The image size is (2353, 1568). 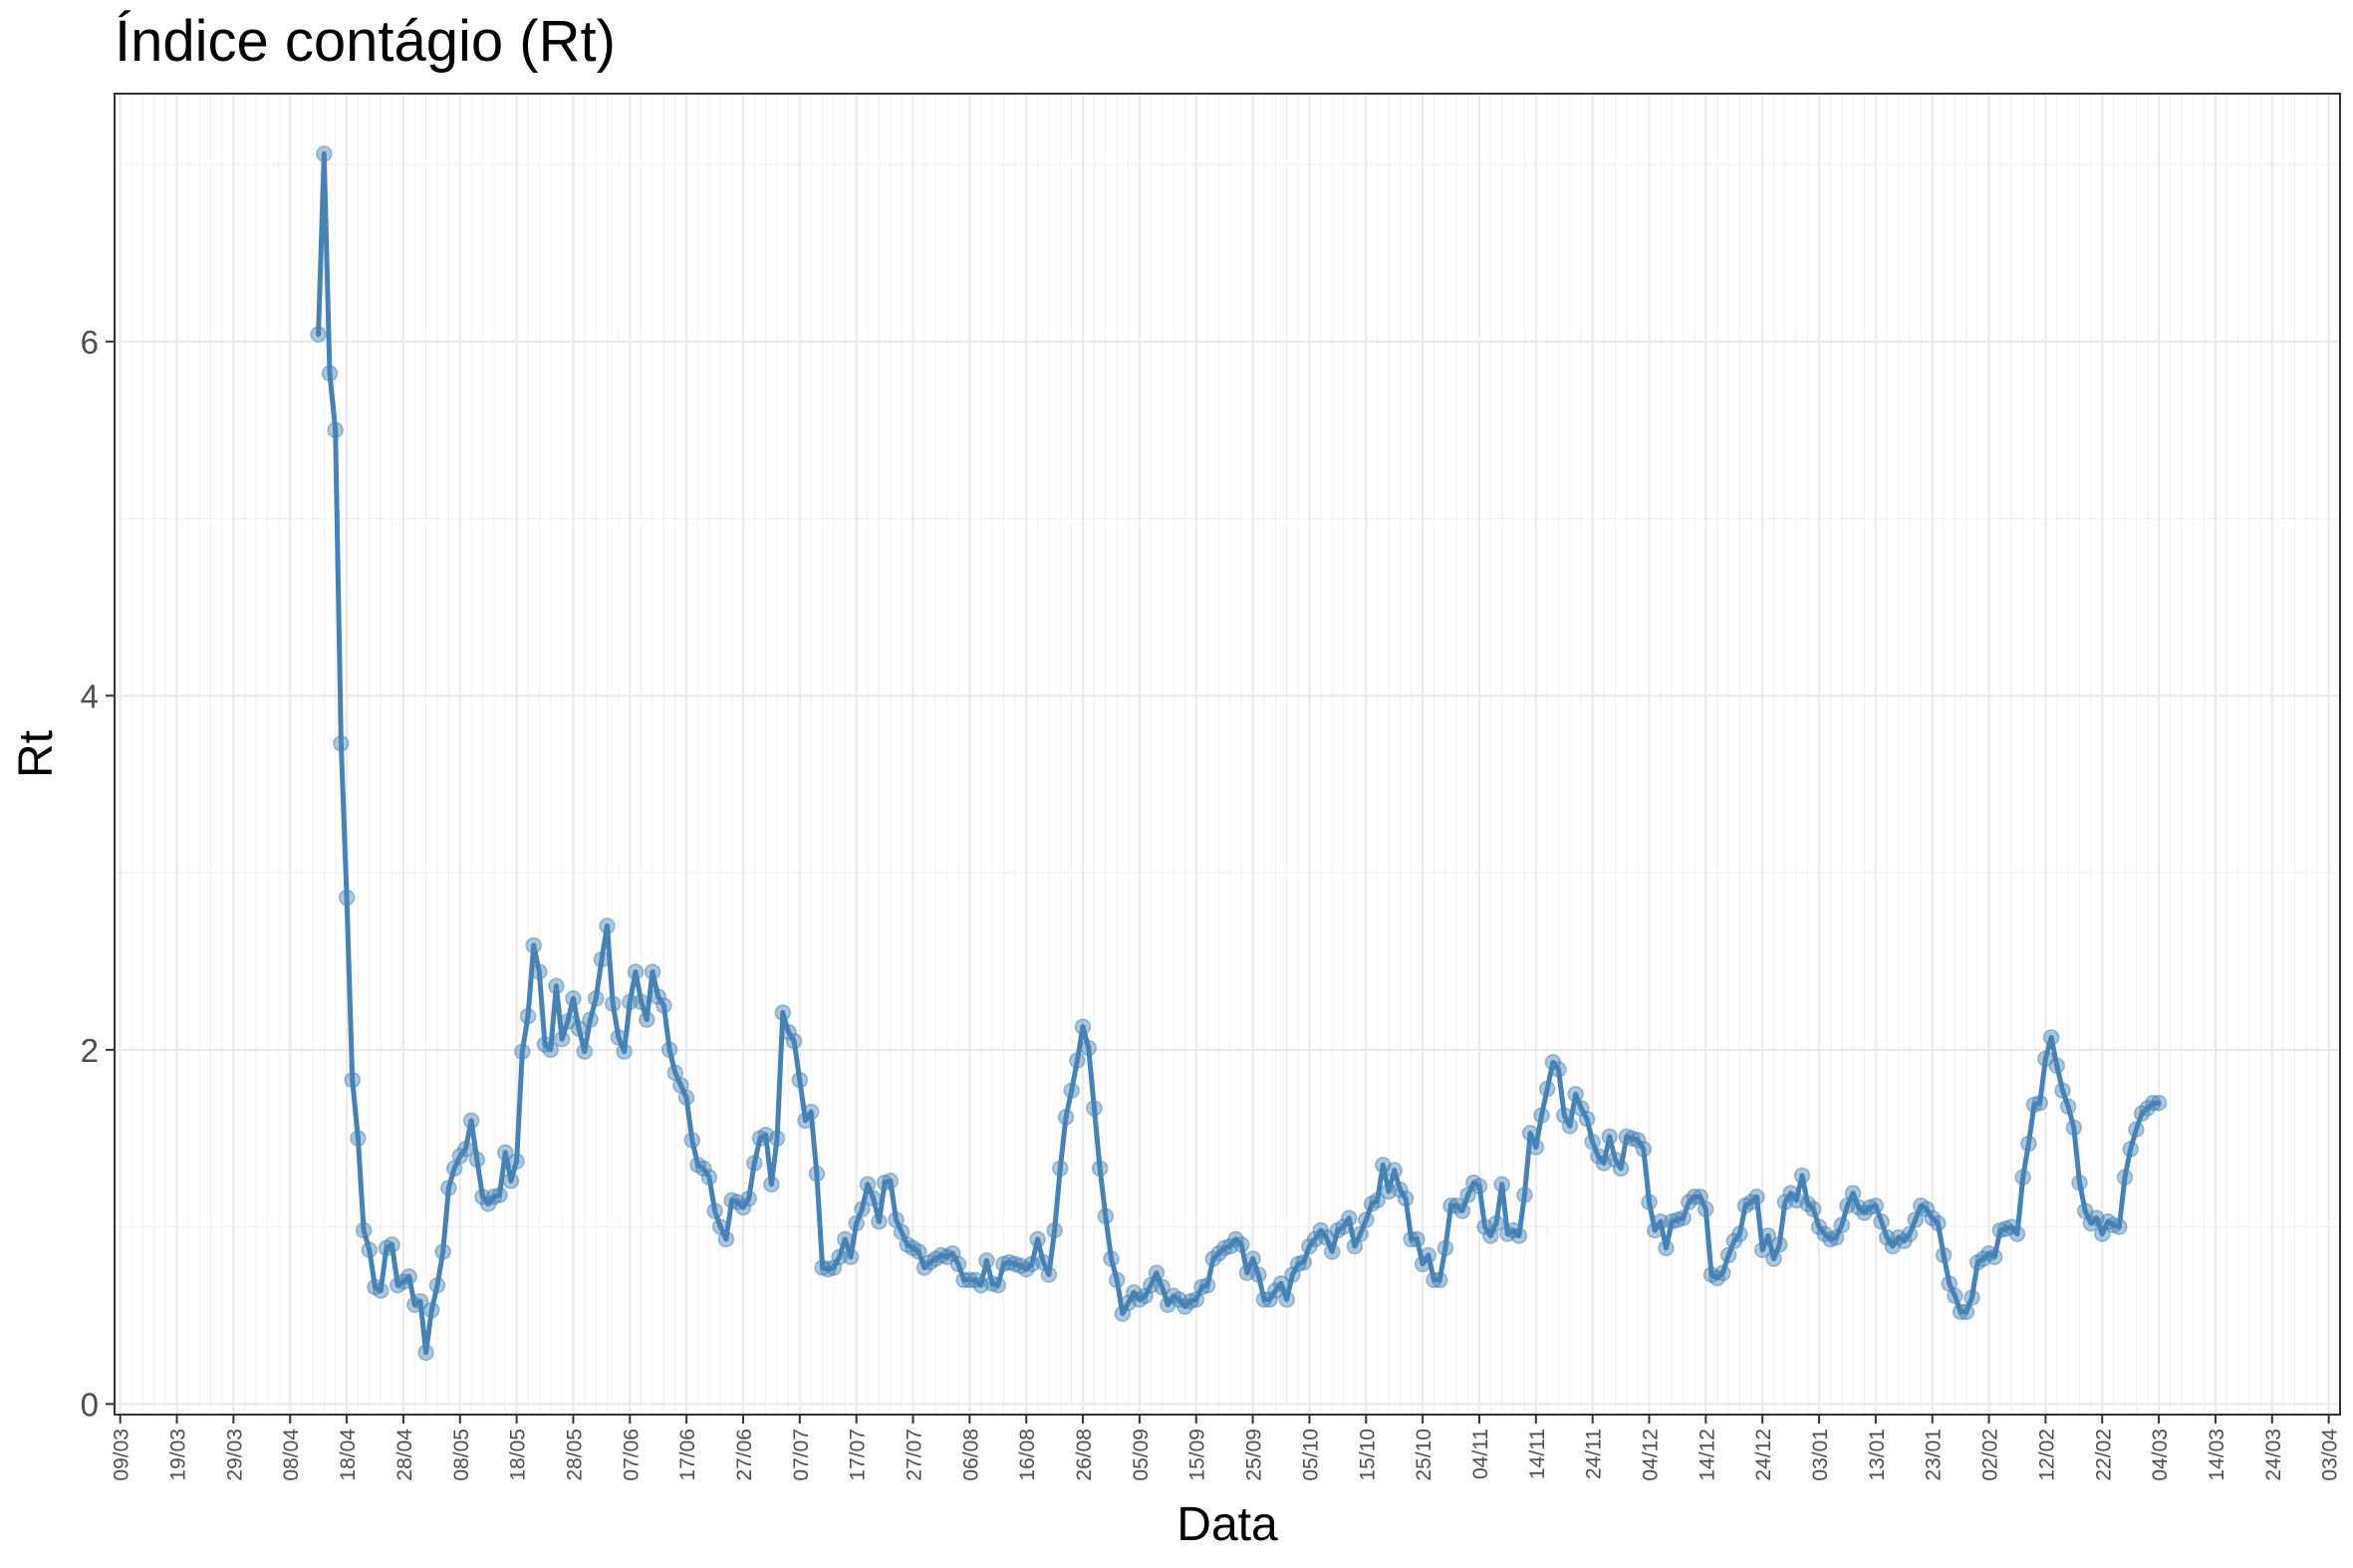 What do you see at coordinates (122, 1455) in the screenshot?
I see `x-tick-label: 09/03` at bounding box center [122, 1455].